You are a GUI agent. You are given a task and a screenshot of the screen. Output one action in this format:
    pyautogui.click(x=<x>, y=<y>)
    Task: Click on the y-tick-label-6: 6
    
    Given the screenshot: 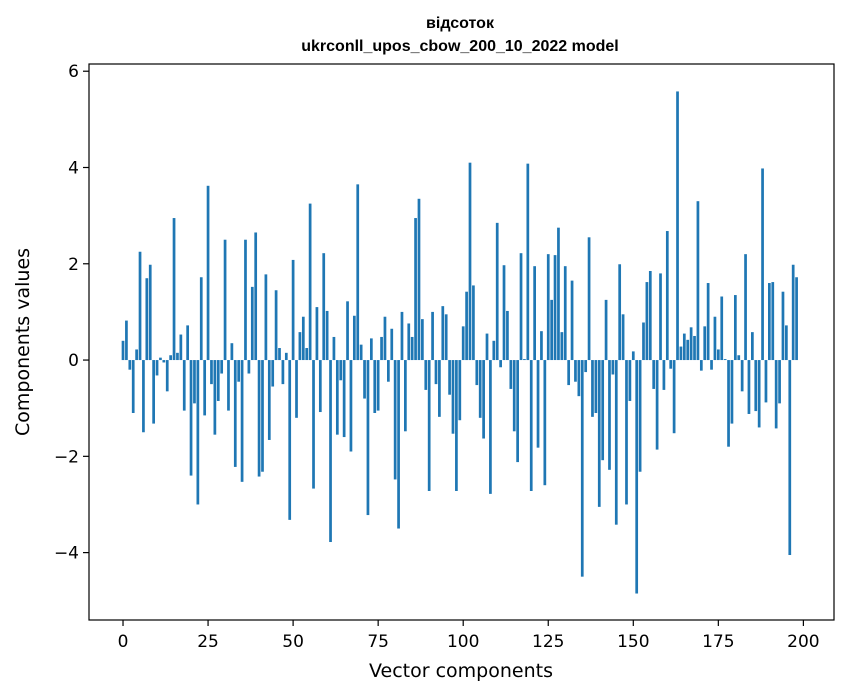 What is the action you would take?
    pyautogui.click(x=73, y=72)
    